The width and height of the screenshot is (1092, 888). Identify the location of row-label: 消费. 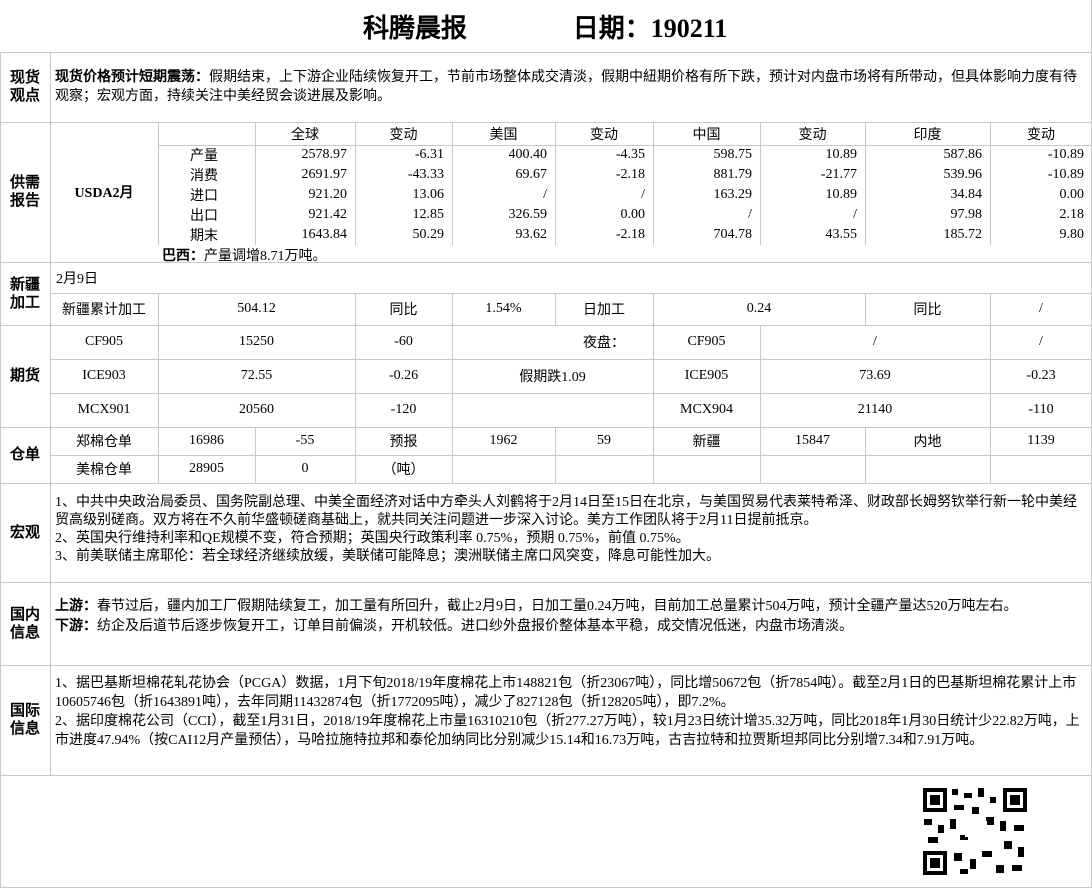
(204, 176).